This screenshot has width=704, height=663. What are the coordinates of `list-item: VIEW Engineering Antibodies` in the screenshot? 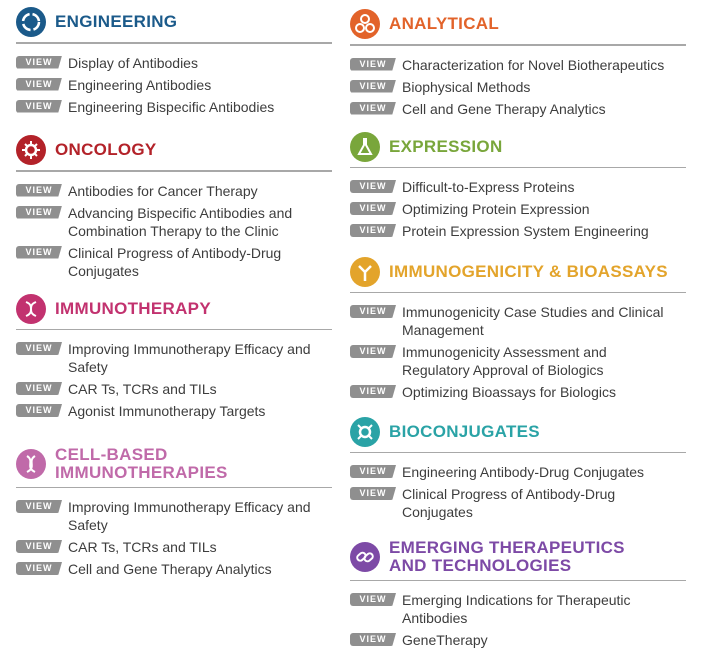 It's located at (174, 85).